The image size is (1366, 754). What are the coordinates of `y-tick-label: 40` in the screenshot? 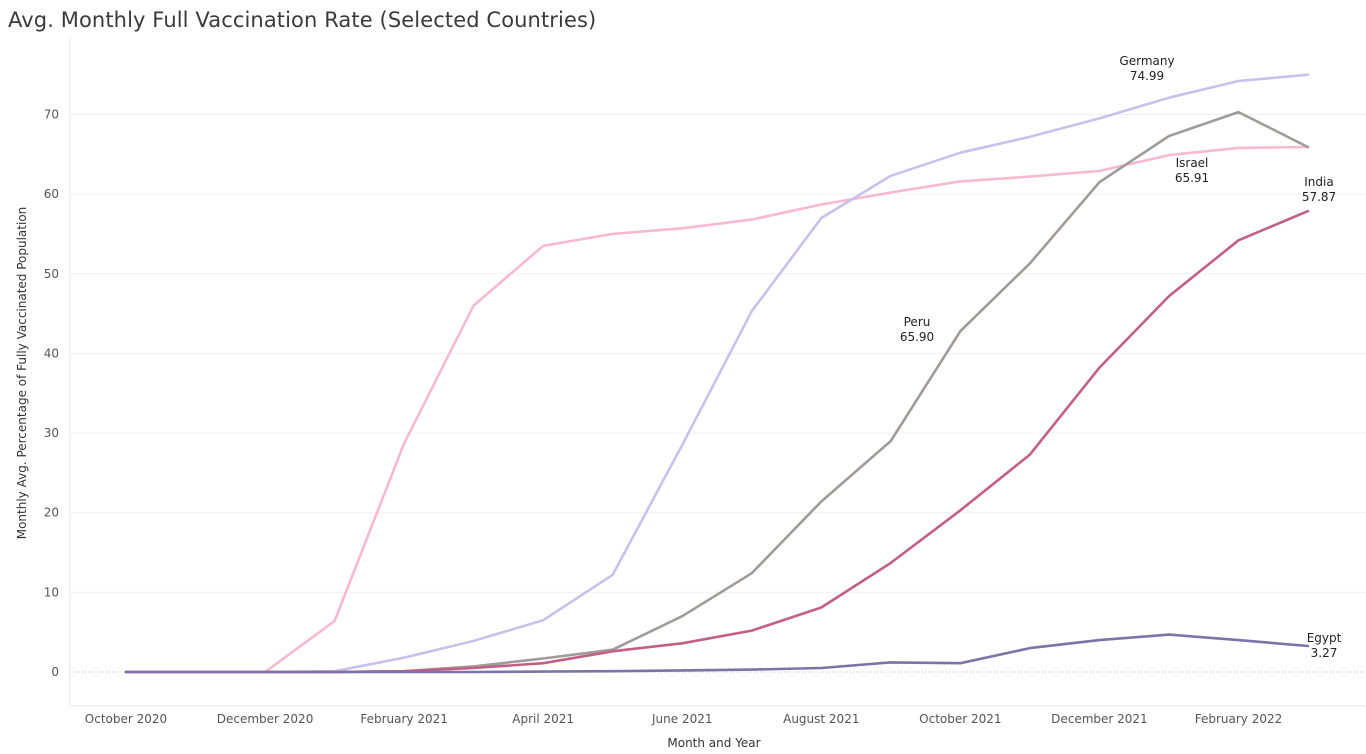 It's located at (51, 353).